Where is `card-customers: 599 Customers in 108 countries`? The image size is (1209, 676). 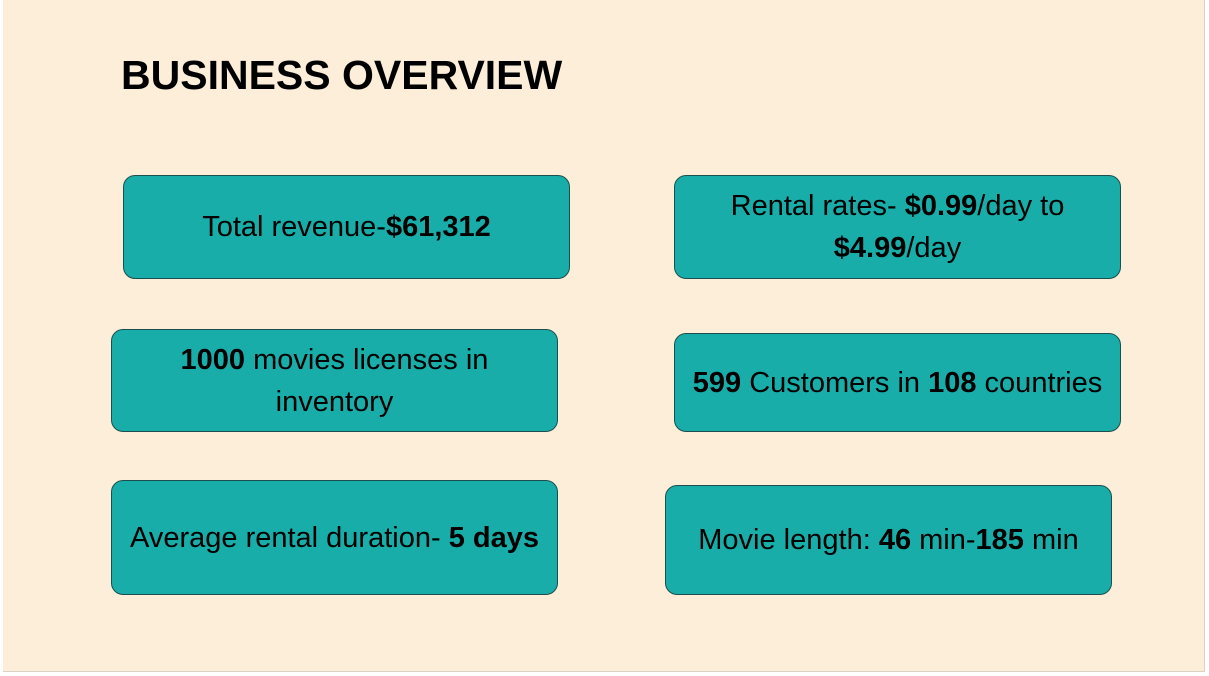 card-customers: 599 Customers in 108 countries is located at coordinates (897, 382).